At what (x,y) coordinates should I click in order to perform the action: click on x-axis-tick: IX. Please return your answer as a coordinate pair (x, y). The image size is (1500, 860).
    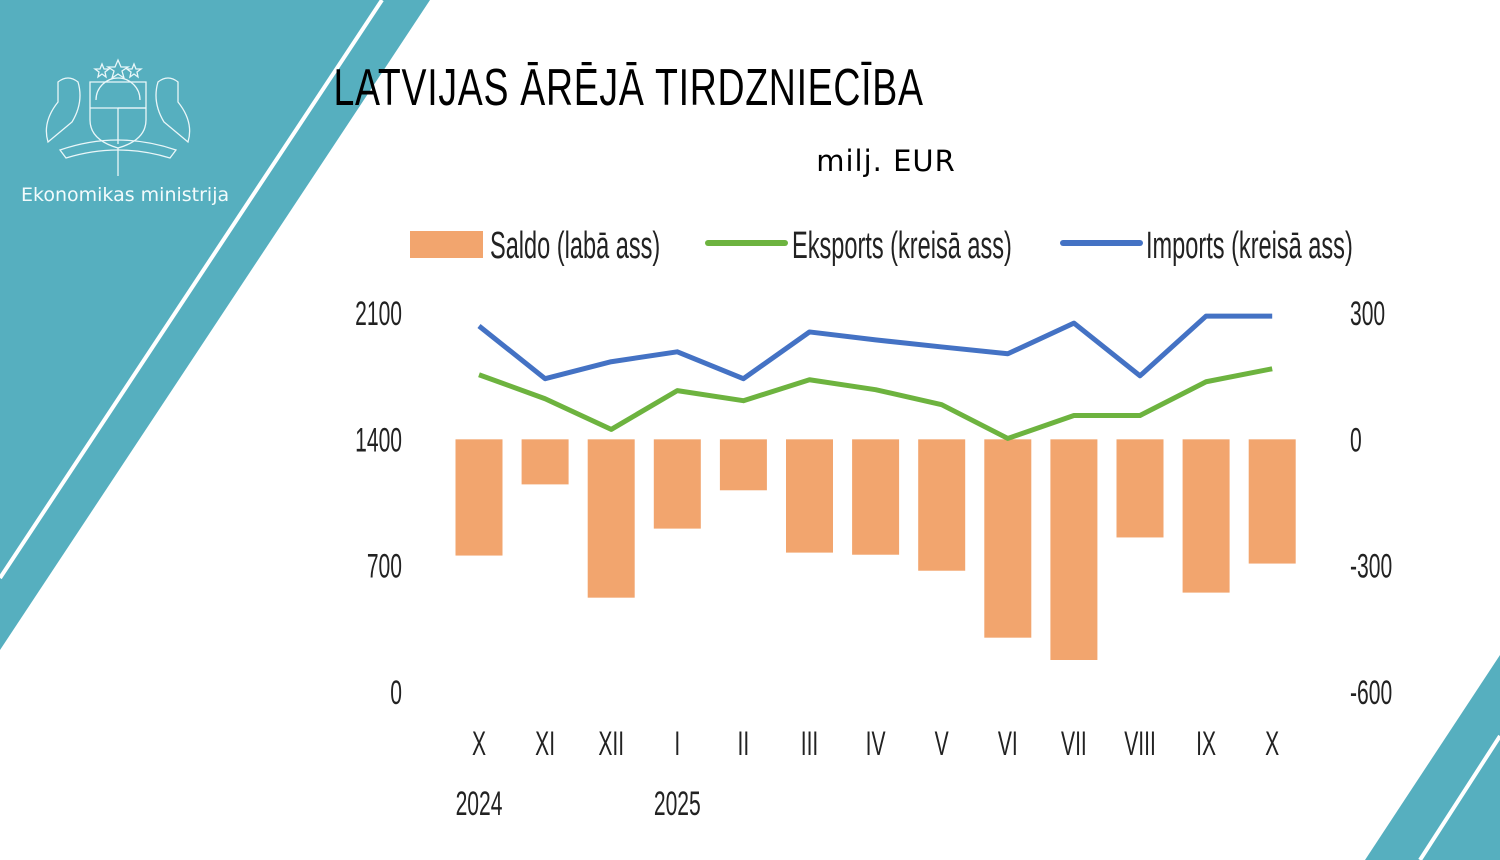
    Looking at the image, I should click on (1206, 743).